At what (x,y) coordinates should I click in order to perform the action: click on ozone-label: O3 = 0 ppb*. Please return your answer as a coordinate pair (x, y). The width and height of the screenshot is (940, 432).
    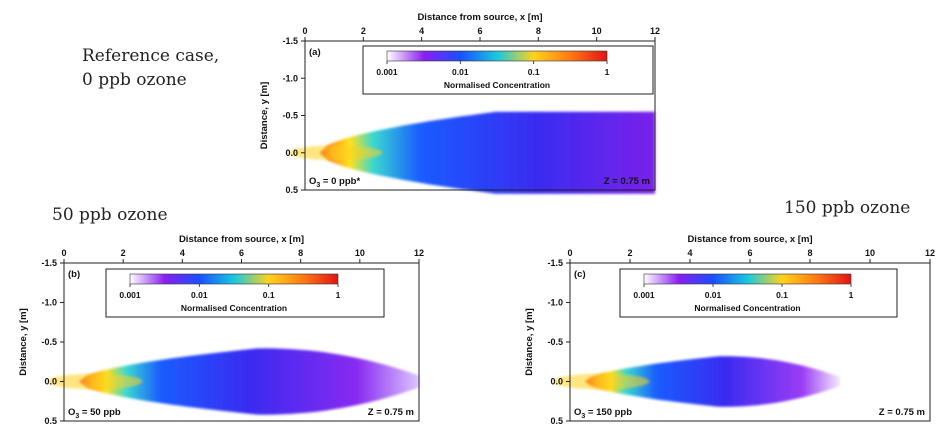
    Looking at the image, I should click on (334, 182).